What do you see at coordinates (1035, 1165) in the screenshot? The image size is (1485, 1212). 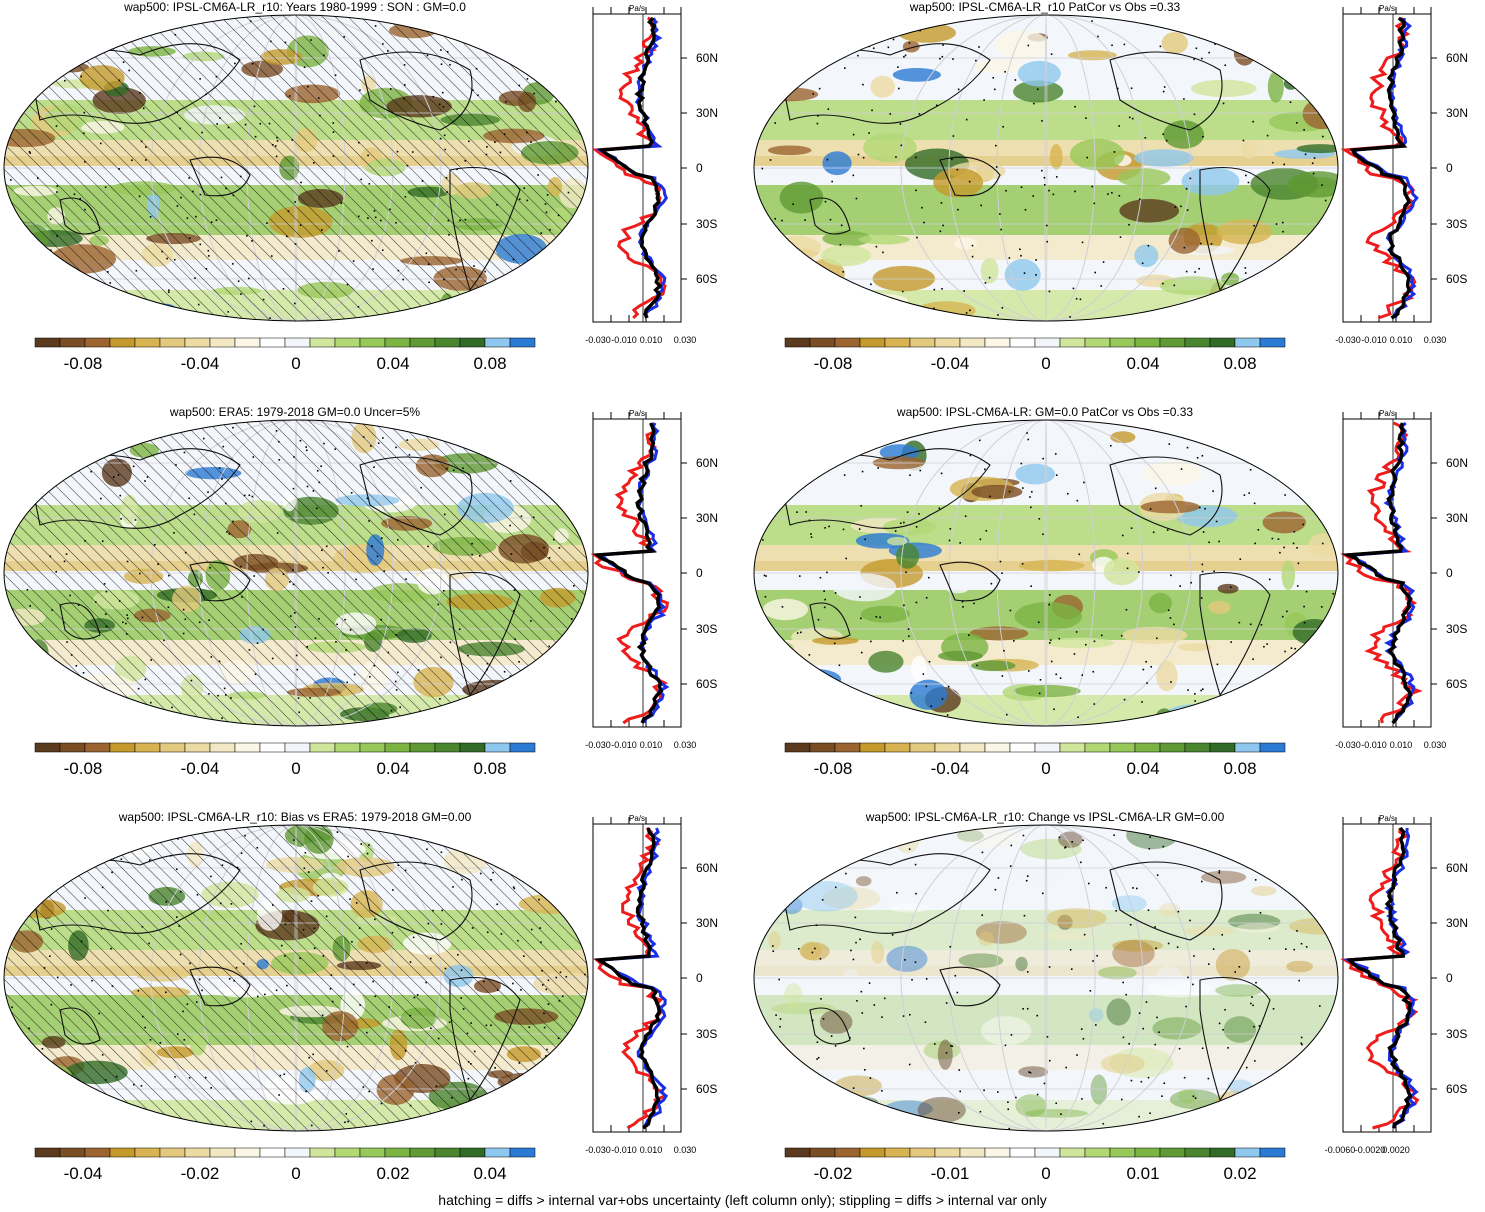 I see `colorbar: -0.02 -0.01 0 0.01 0.02` at bounding box center [1035, 1165].